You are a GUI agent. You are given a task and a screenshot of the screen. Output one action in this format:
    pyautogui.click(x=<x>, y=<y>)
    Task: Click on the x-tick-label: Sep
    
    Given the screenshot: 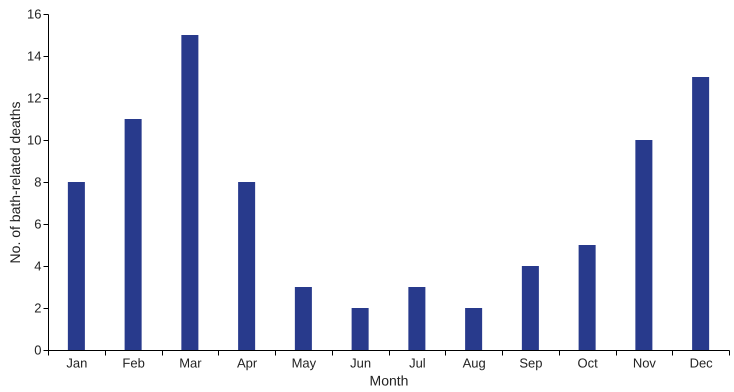 What is the action you would take?
    pyautogui.click(x=530, y=363)
    